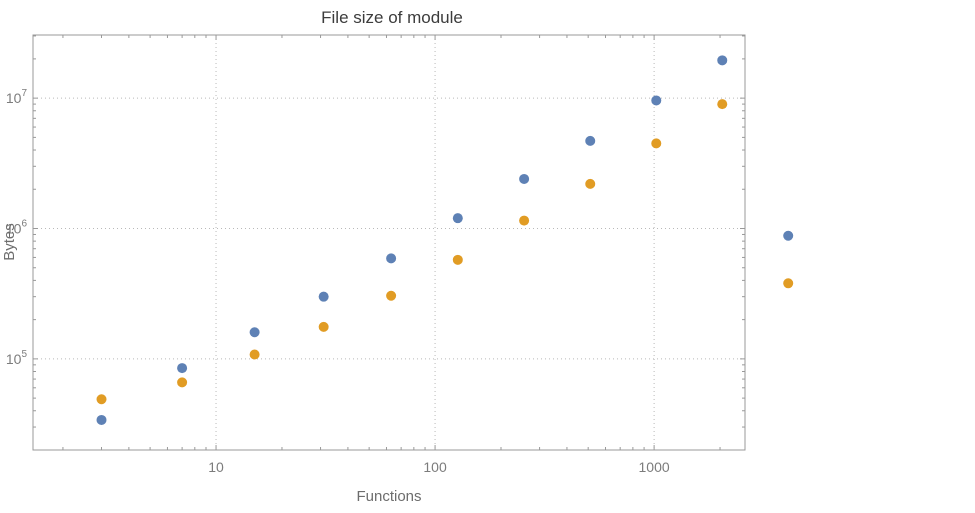 Image resolution: width=975 pixels, height=513 pixels. What do you see at coordinates (17, 358) in the screenshot?
I see `y-tick-label: 10⁵` at bounding box center [17, 358].